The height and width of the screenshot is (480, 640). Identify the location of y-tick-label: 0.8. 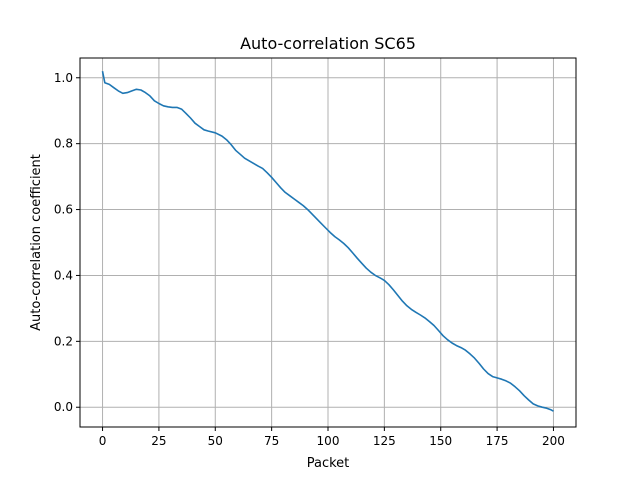
(63, 144).